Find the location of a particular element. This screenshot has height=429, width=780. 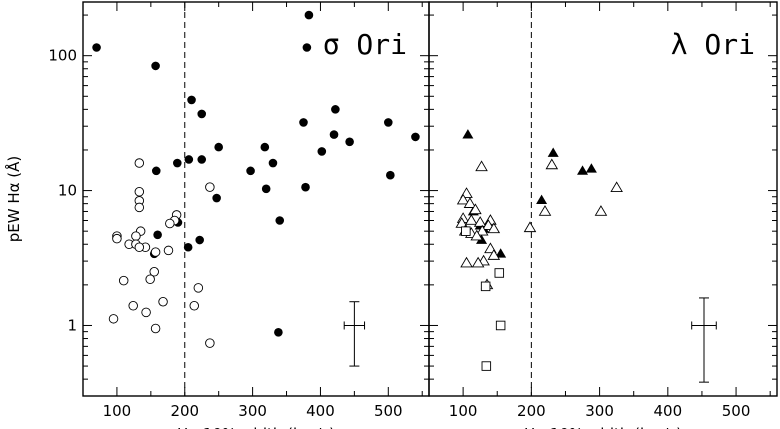

y-tick-label: 1 is located at coordinates (72, 325).